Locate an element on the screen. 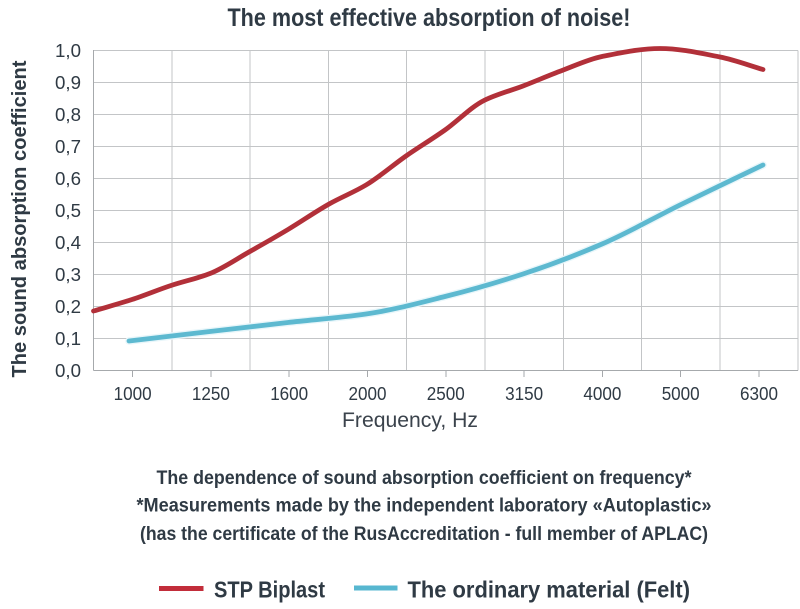 Image resolution: width=800 pixels, height=609 pixels. svg-text: 0,9 is located at coordinates (68, 83).